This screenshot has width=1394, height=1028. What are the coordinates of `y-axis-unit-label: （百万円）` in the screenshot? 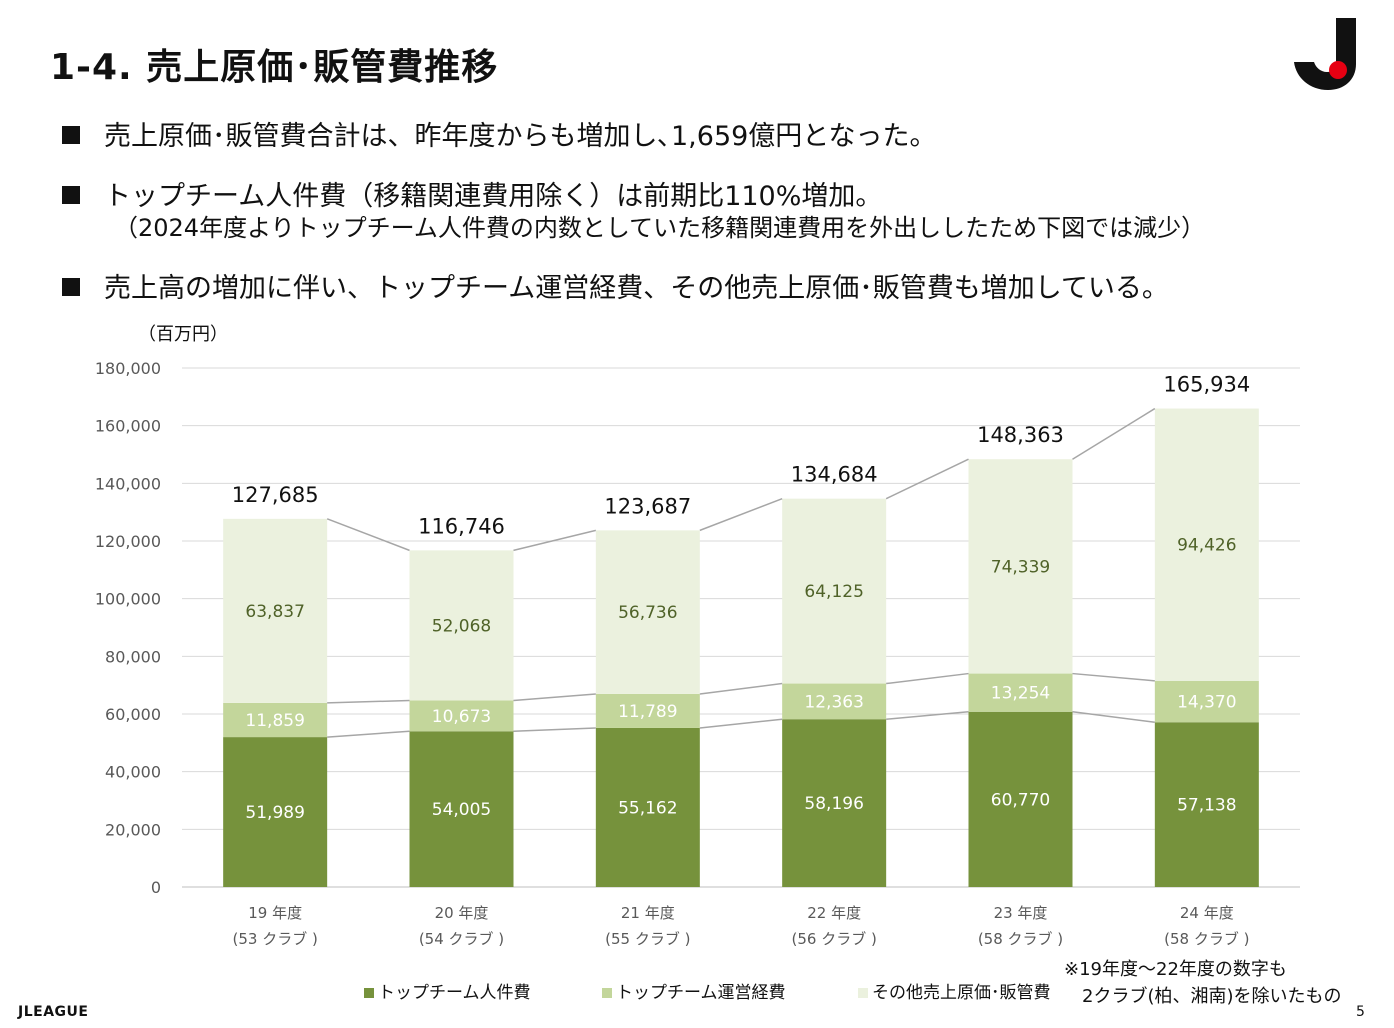 It's located at (183, 334).